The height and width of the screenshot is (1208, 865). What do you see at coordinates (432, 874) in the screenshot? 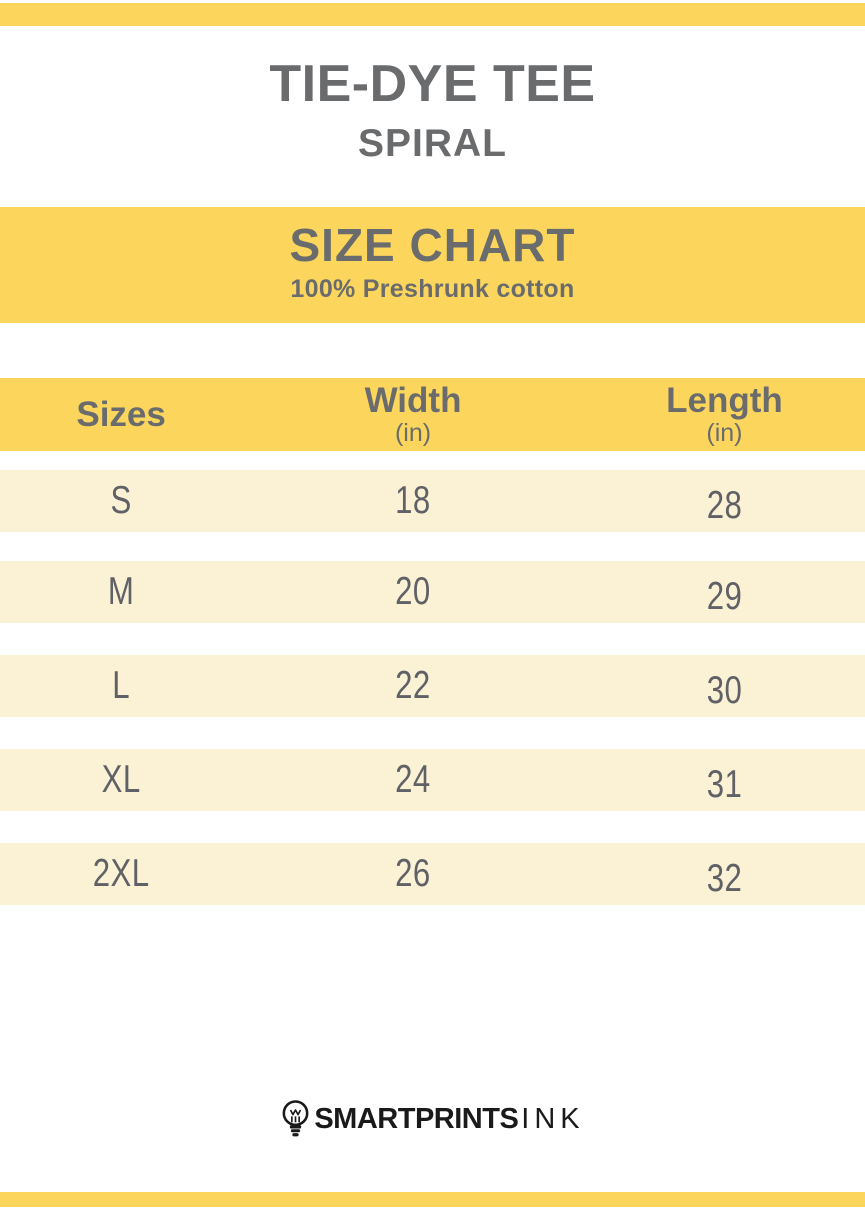
I see `table-row: 2XL 26 32` at bounding box center [432, 874].